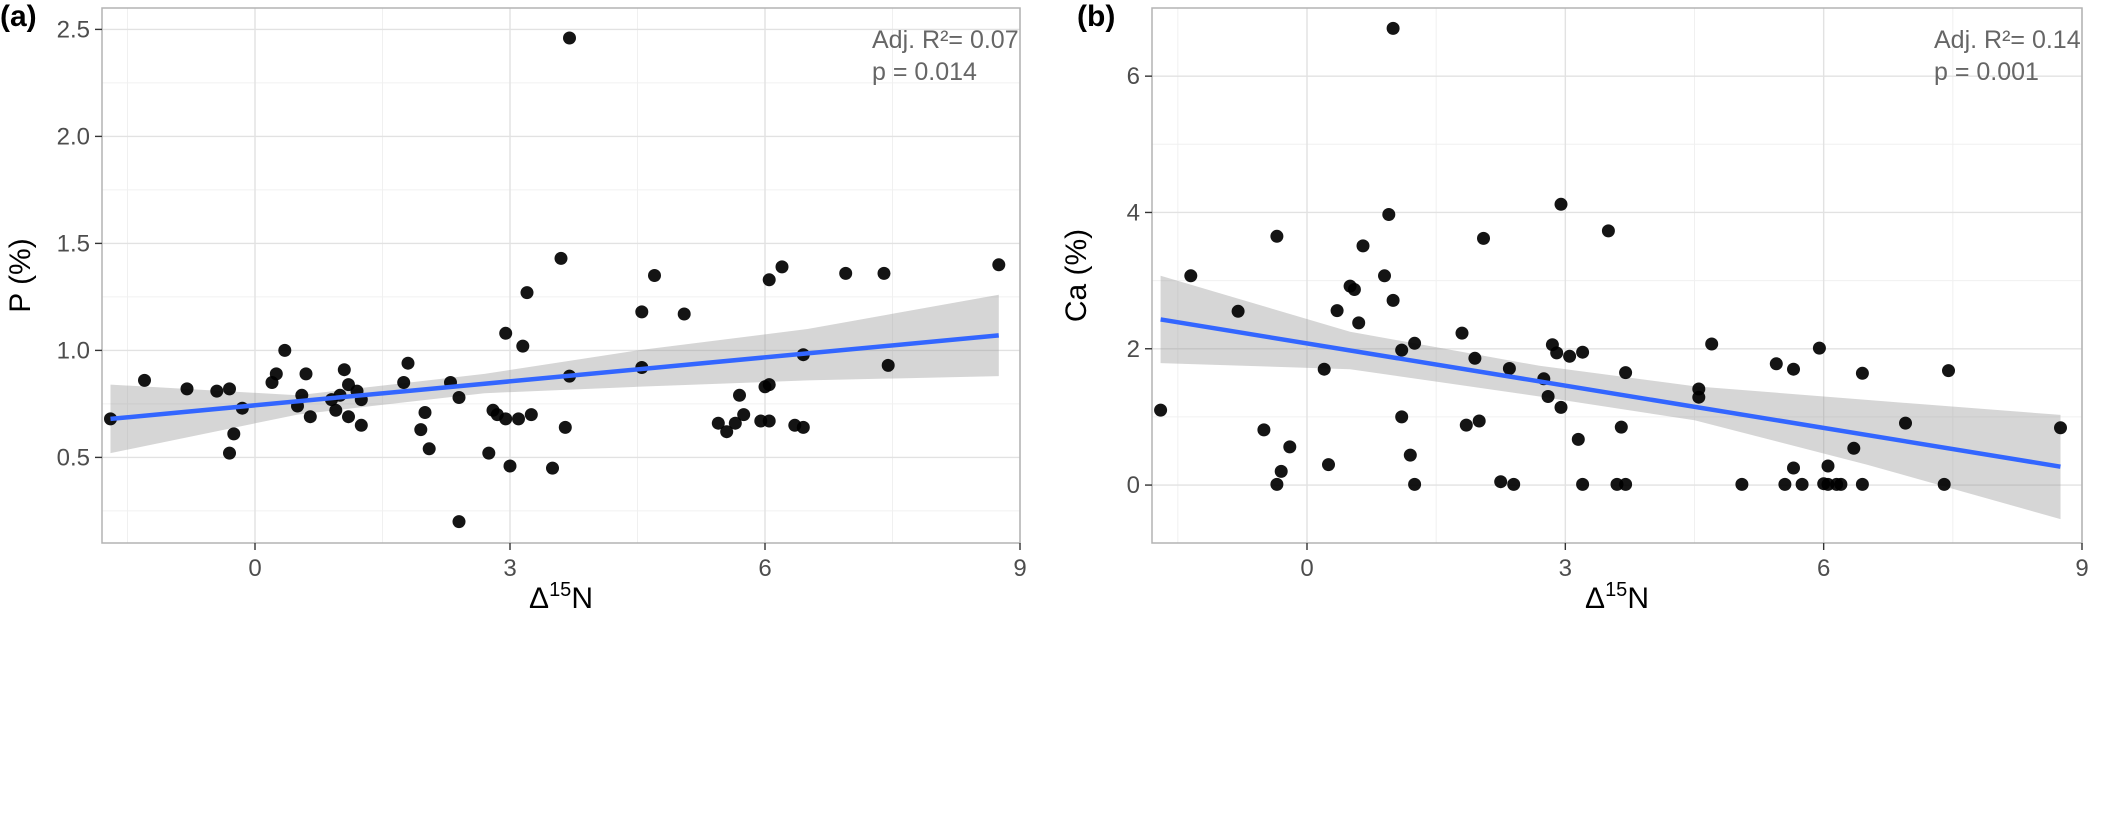  I want to click on stat-annotation: p = 0.001, so click(1986, 72).